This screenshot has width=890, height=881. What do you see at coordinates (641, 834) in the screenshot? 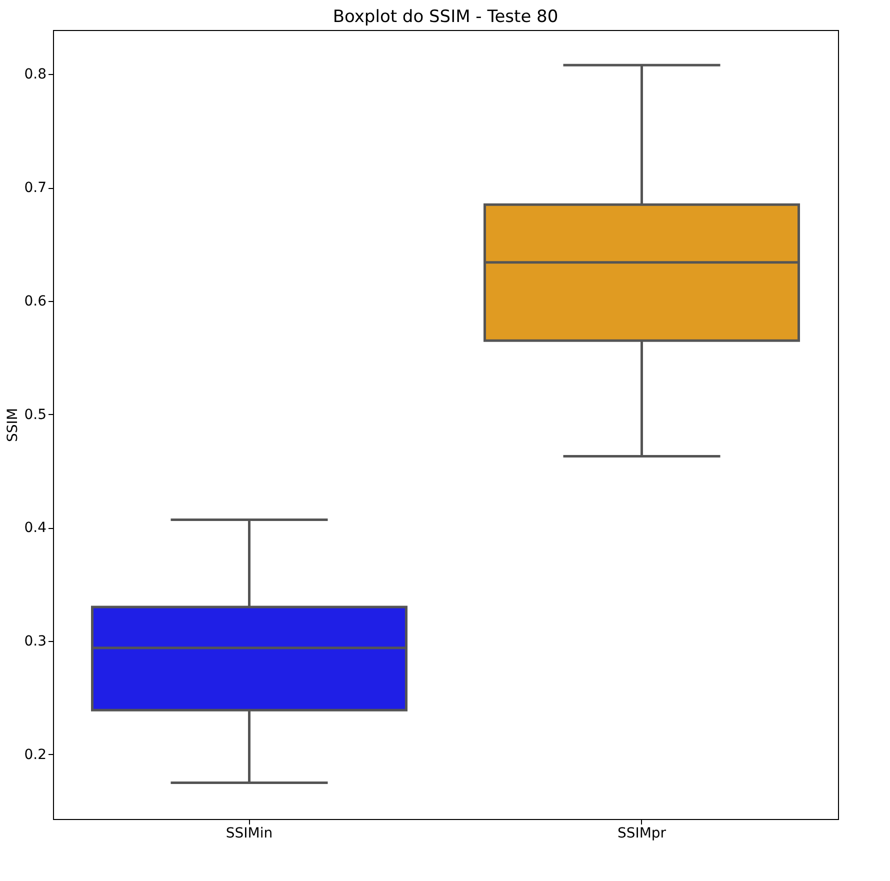
I see `x-tick-label: SSIMpr` at bounding box center [641, 834].